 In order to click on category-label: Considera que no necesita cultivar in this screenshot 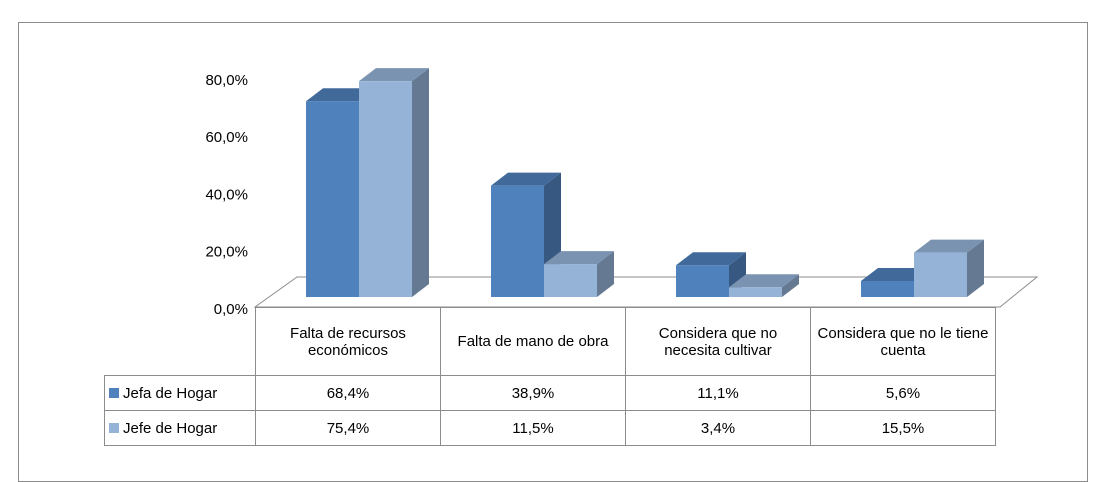, I will do `click(718, 341)`.